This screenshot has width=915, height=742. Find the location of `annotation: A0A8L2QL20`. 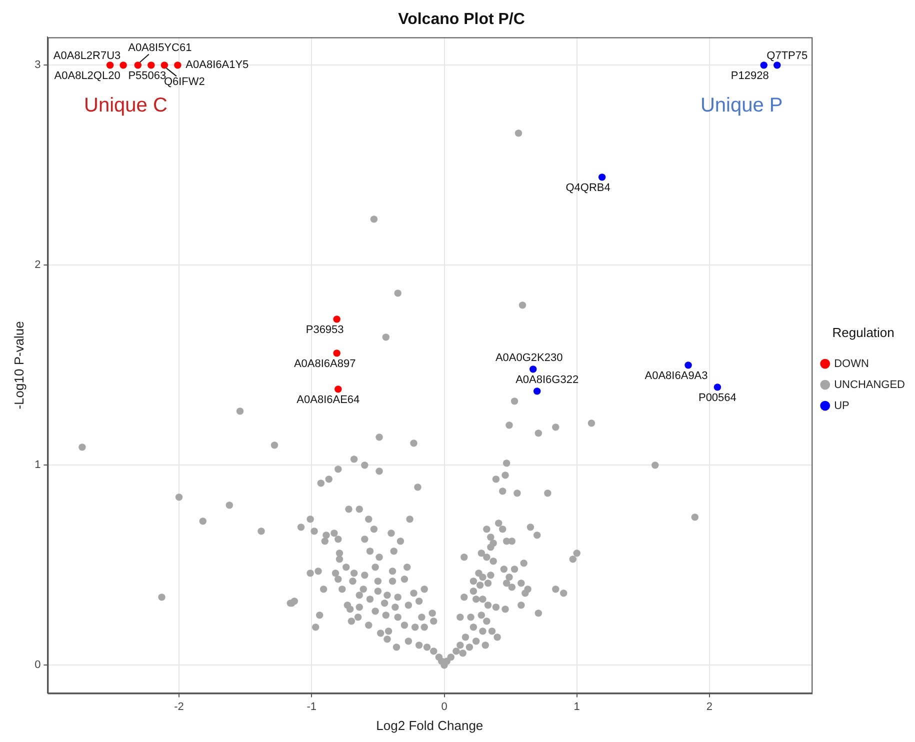

annotation: A0A8L2QL20 is located at coordinates (87, 76).